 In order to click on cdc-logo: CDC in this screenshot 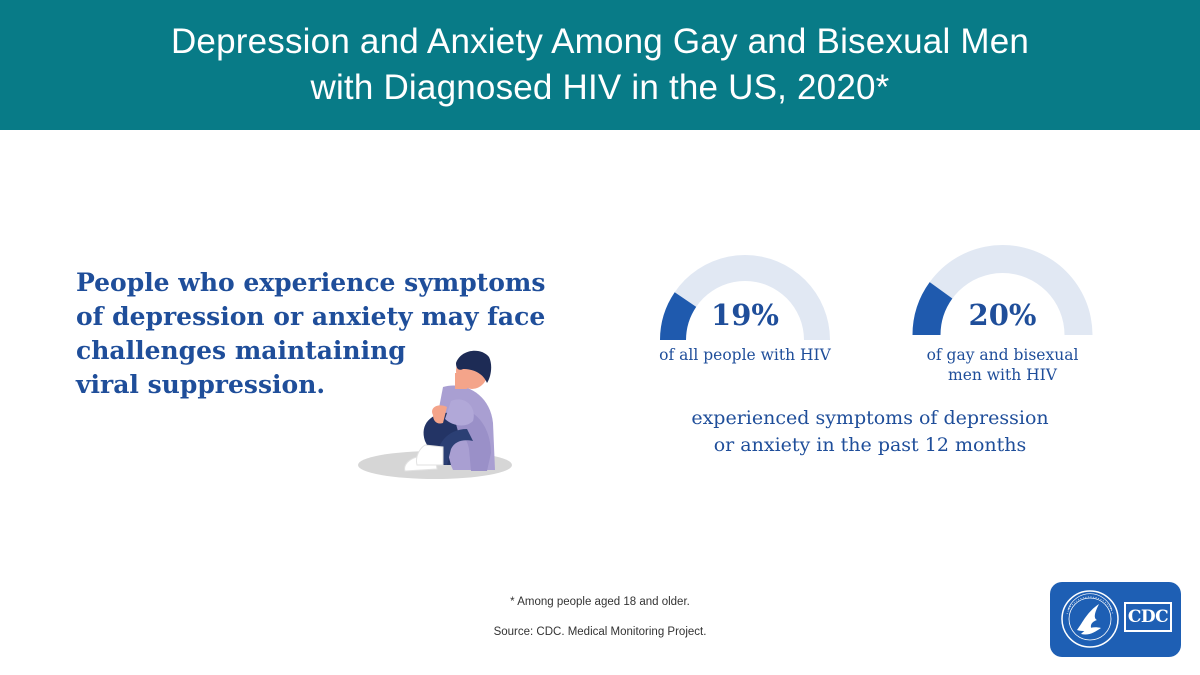, I will do `click(1115, 619)`.